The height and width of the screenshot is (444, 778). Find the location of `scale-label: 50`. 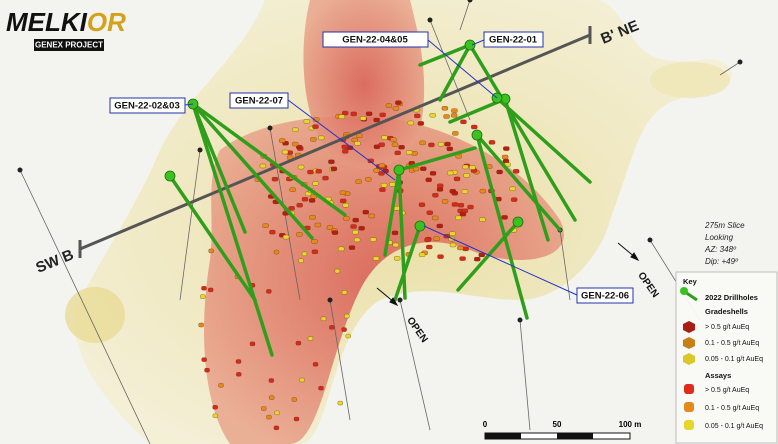

scale-label: 50 is located at coordinates (557, 424).